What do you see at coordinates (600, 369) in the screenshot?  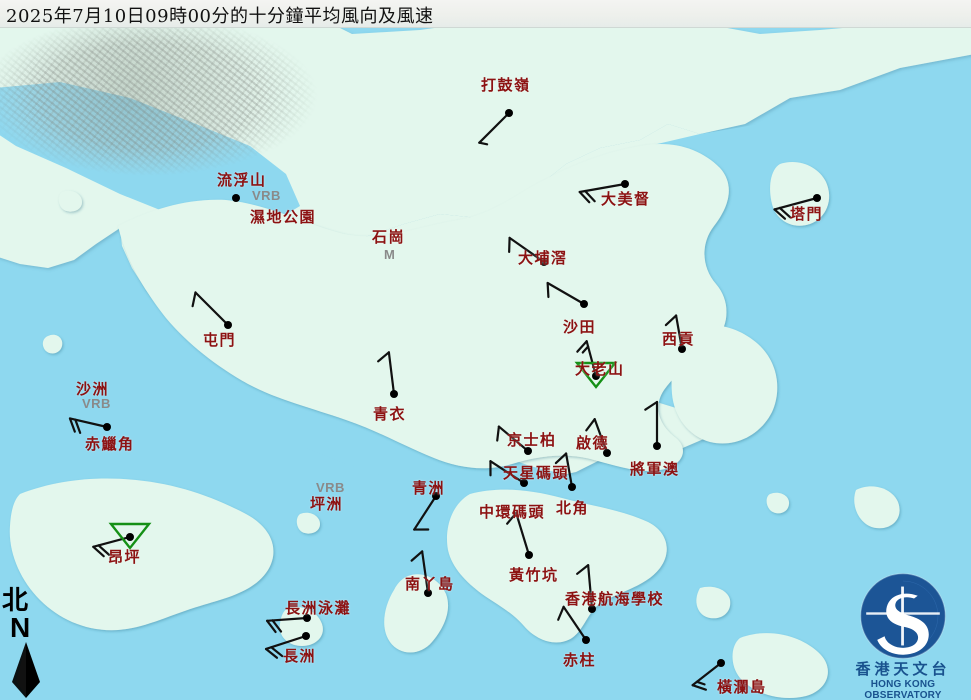 I see `station-label: 大老山` at bounding box center [600, 369].